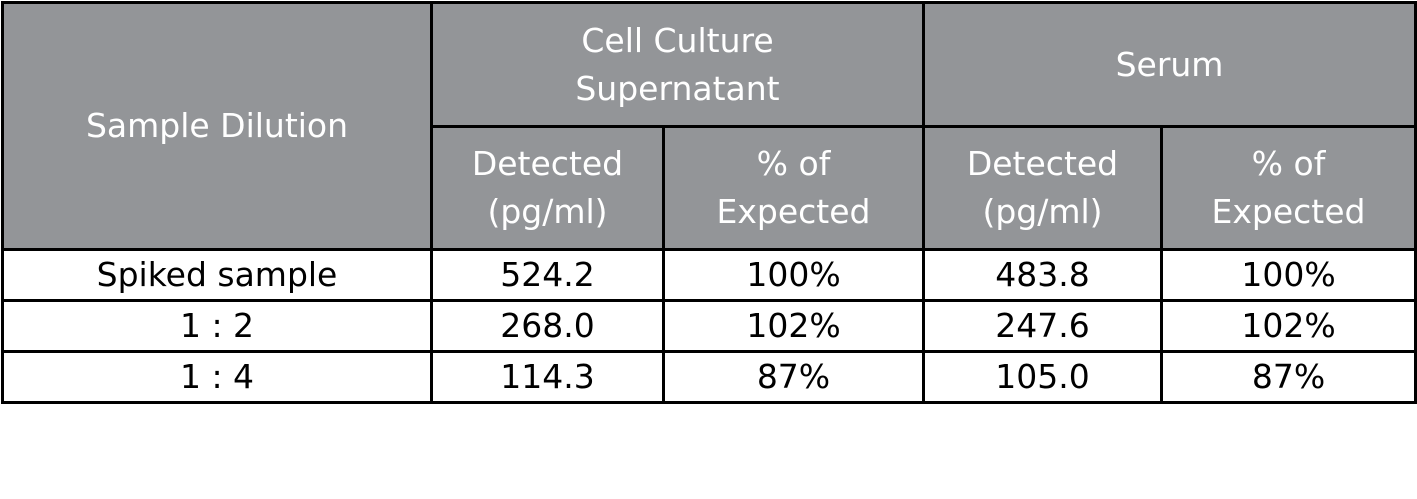 This screenshot has height=499, width=1417. Describe the element at coordinates (547, 376) in the screenshot. I see `table-cell: 114.3` at that location.